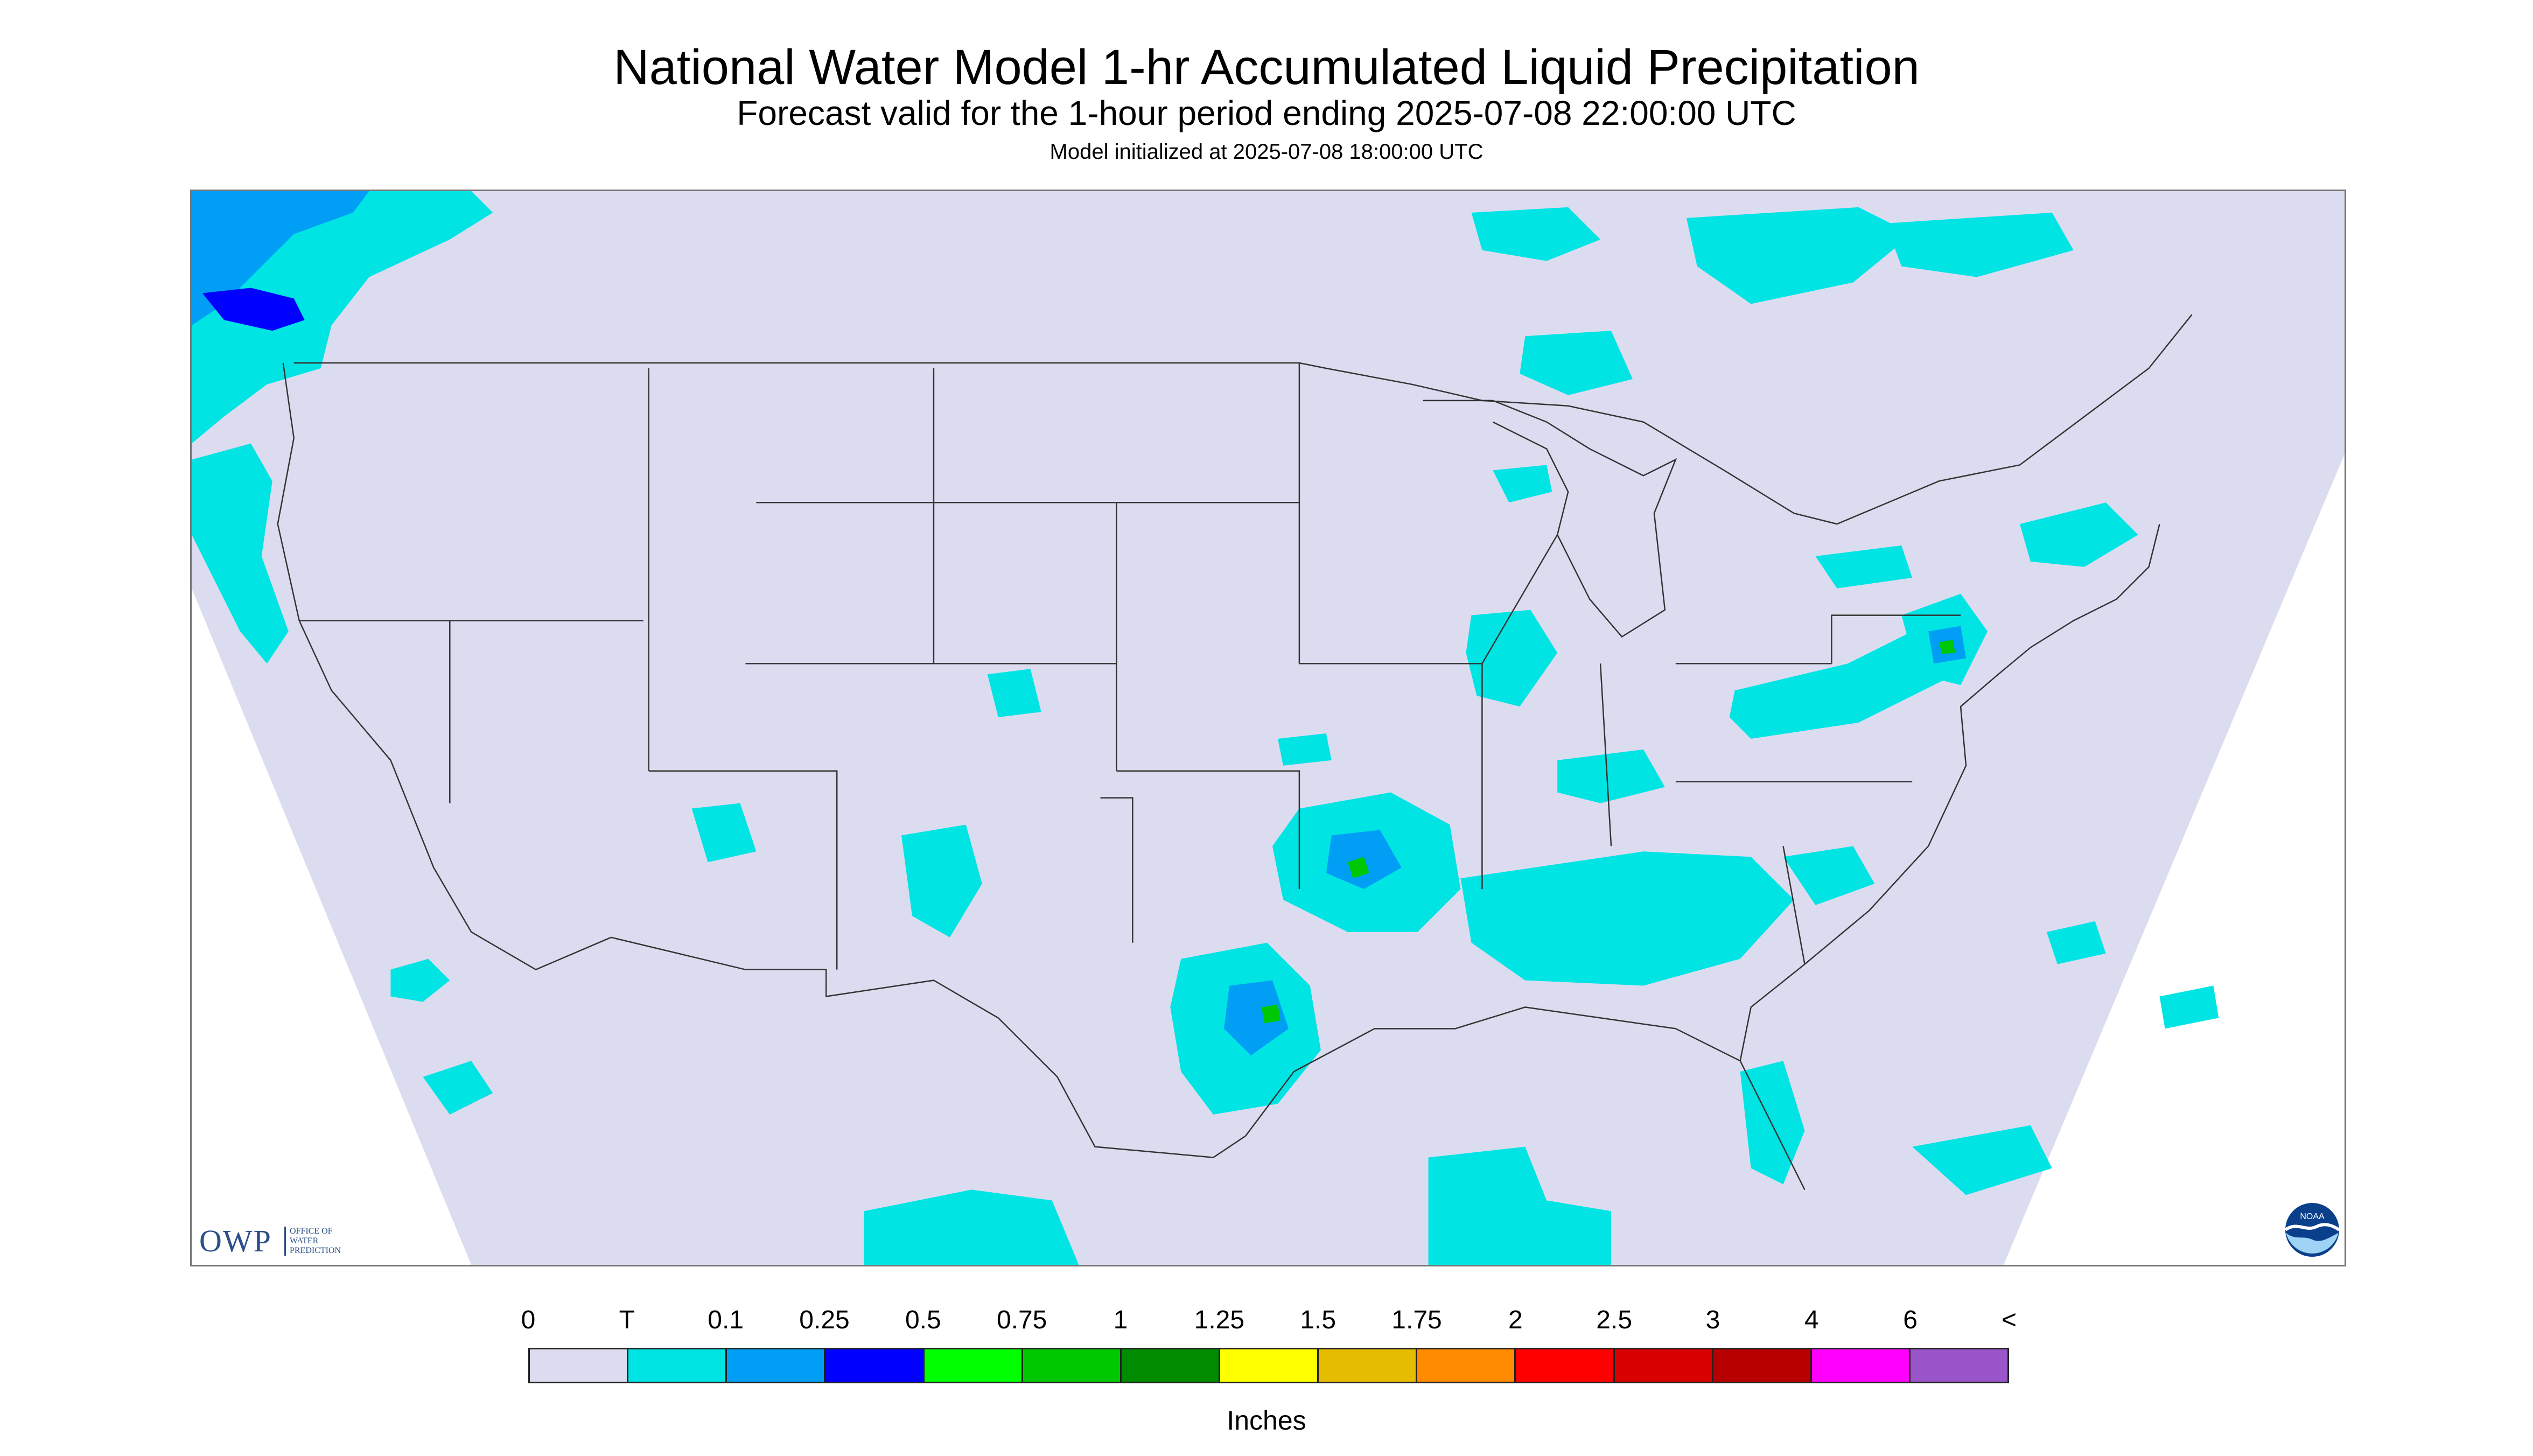 The image size is (2533, 1456). What do you see at coordinates (1271, 1014) in the screenshot?
I see `precip-texas-heavy` at bounding box center [1271, 1014].